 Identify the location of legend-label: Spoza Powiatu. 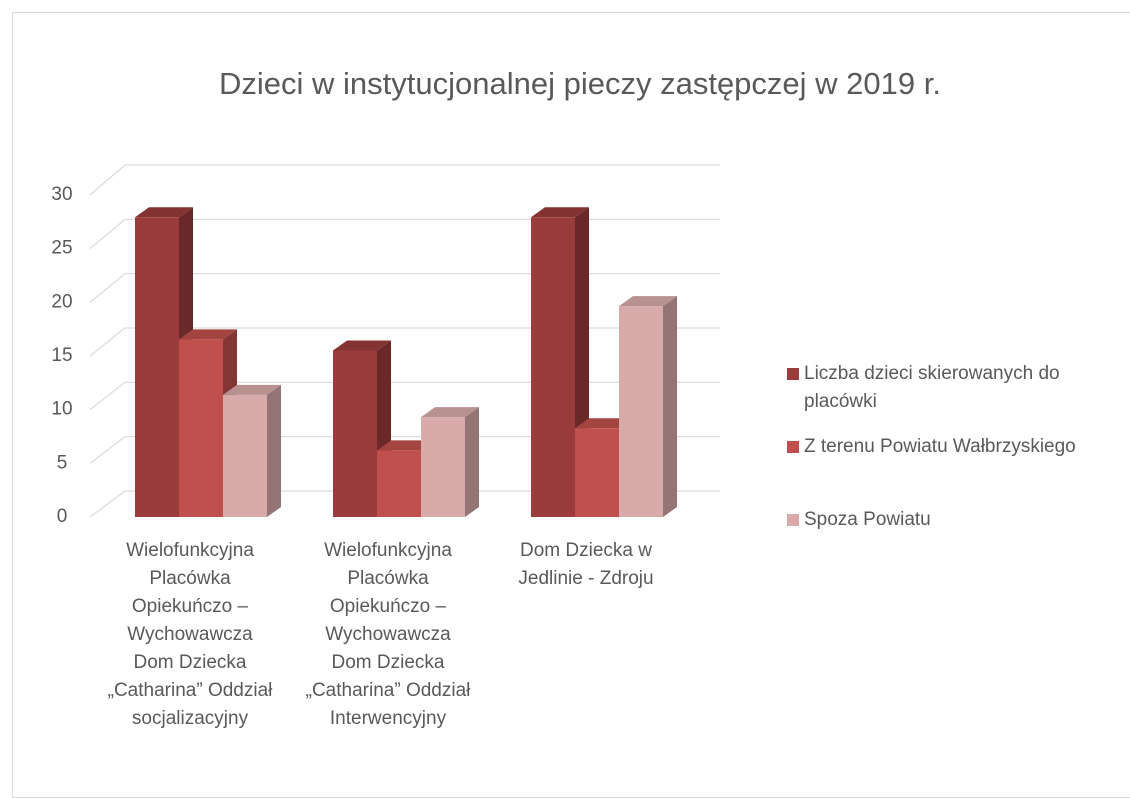
(867, 519).